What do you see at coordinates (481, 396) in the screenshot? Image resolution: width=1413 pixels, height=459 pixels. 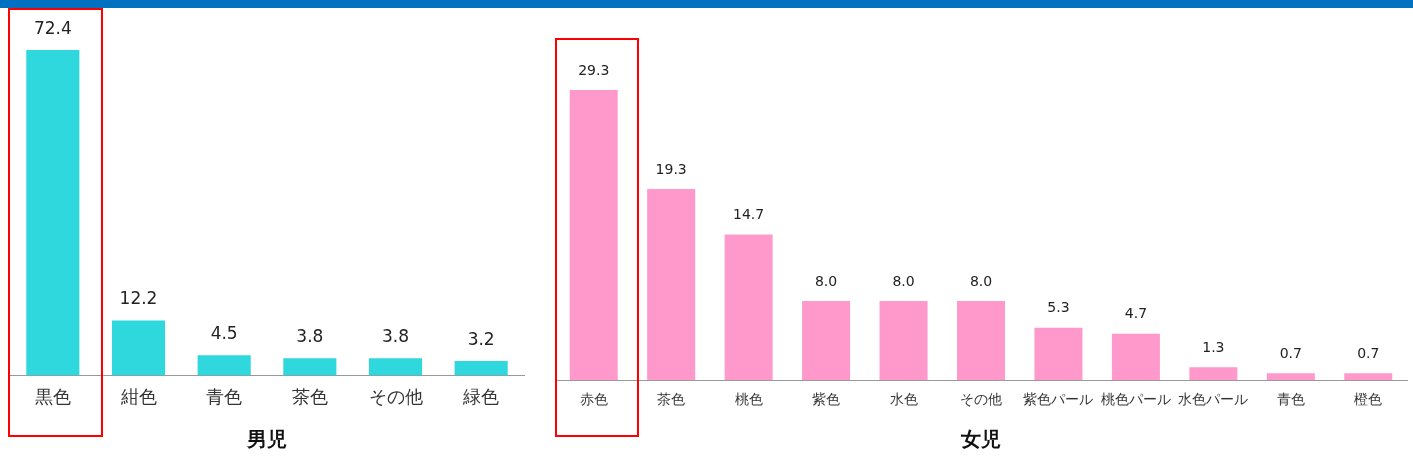 I see `x-tick-label: 緑色` at bounding box center [481, 396].